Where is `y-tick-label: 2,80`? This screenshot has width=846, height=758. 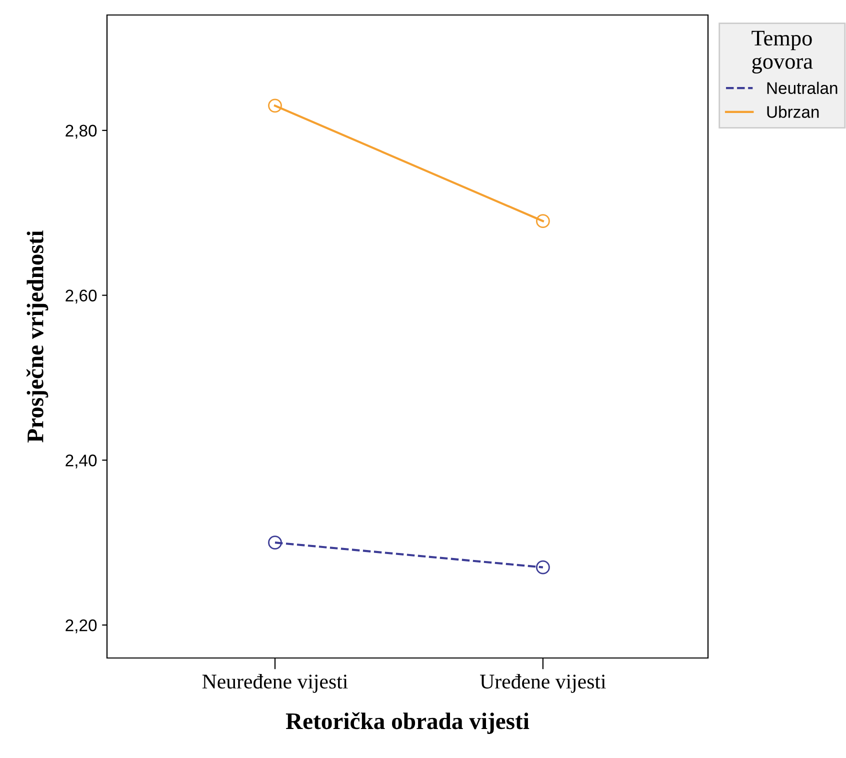
y-tick-label: 2,80 is located at coordinates (81, 131).